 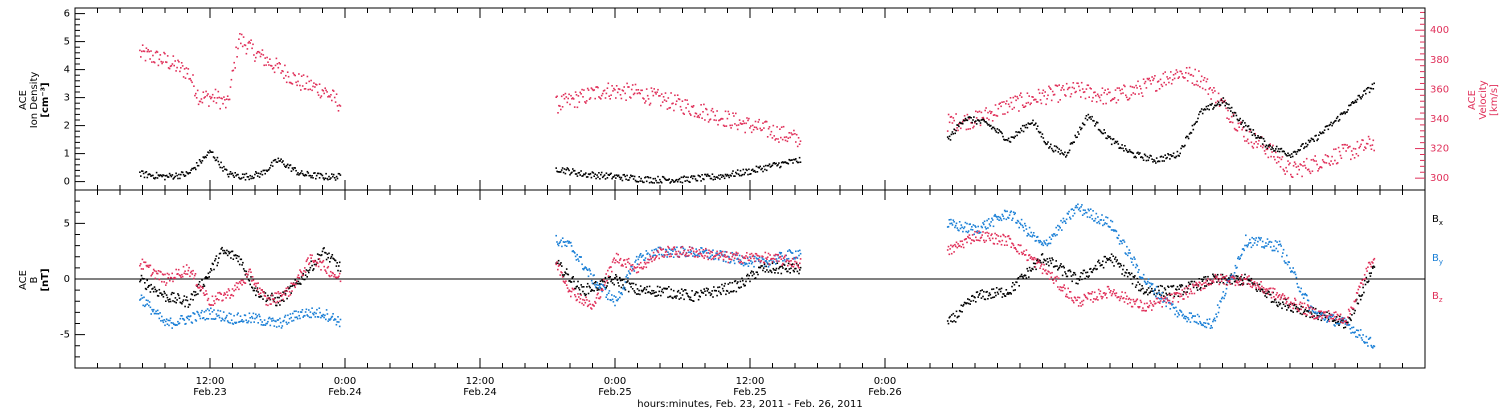 What do you see at coordinates (67, 126) in the screenshot?
I see `density-tick-label: 2` at bounding box center [67, 126].